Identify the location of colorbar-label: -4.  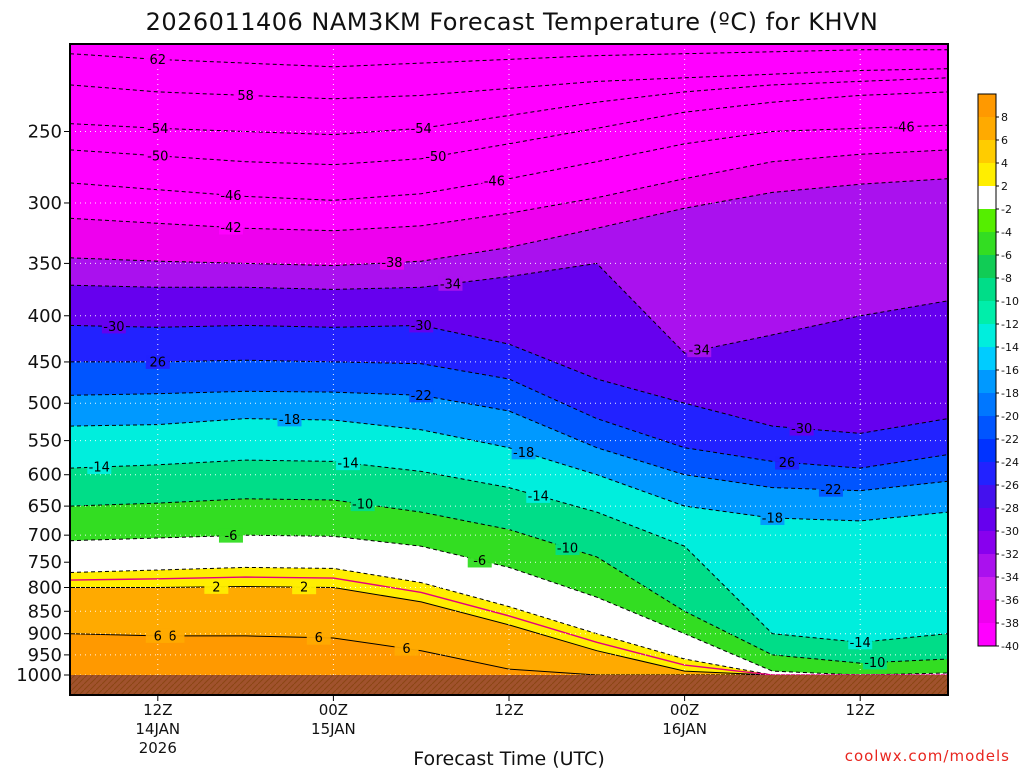
(1006, 232).